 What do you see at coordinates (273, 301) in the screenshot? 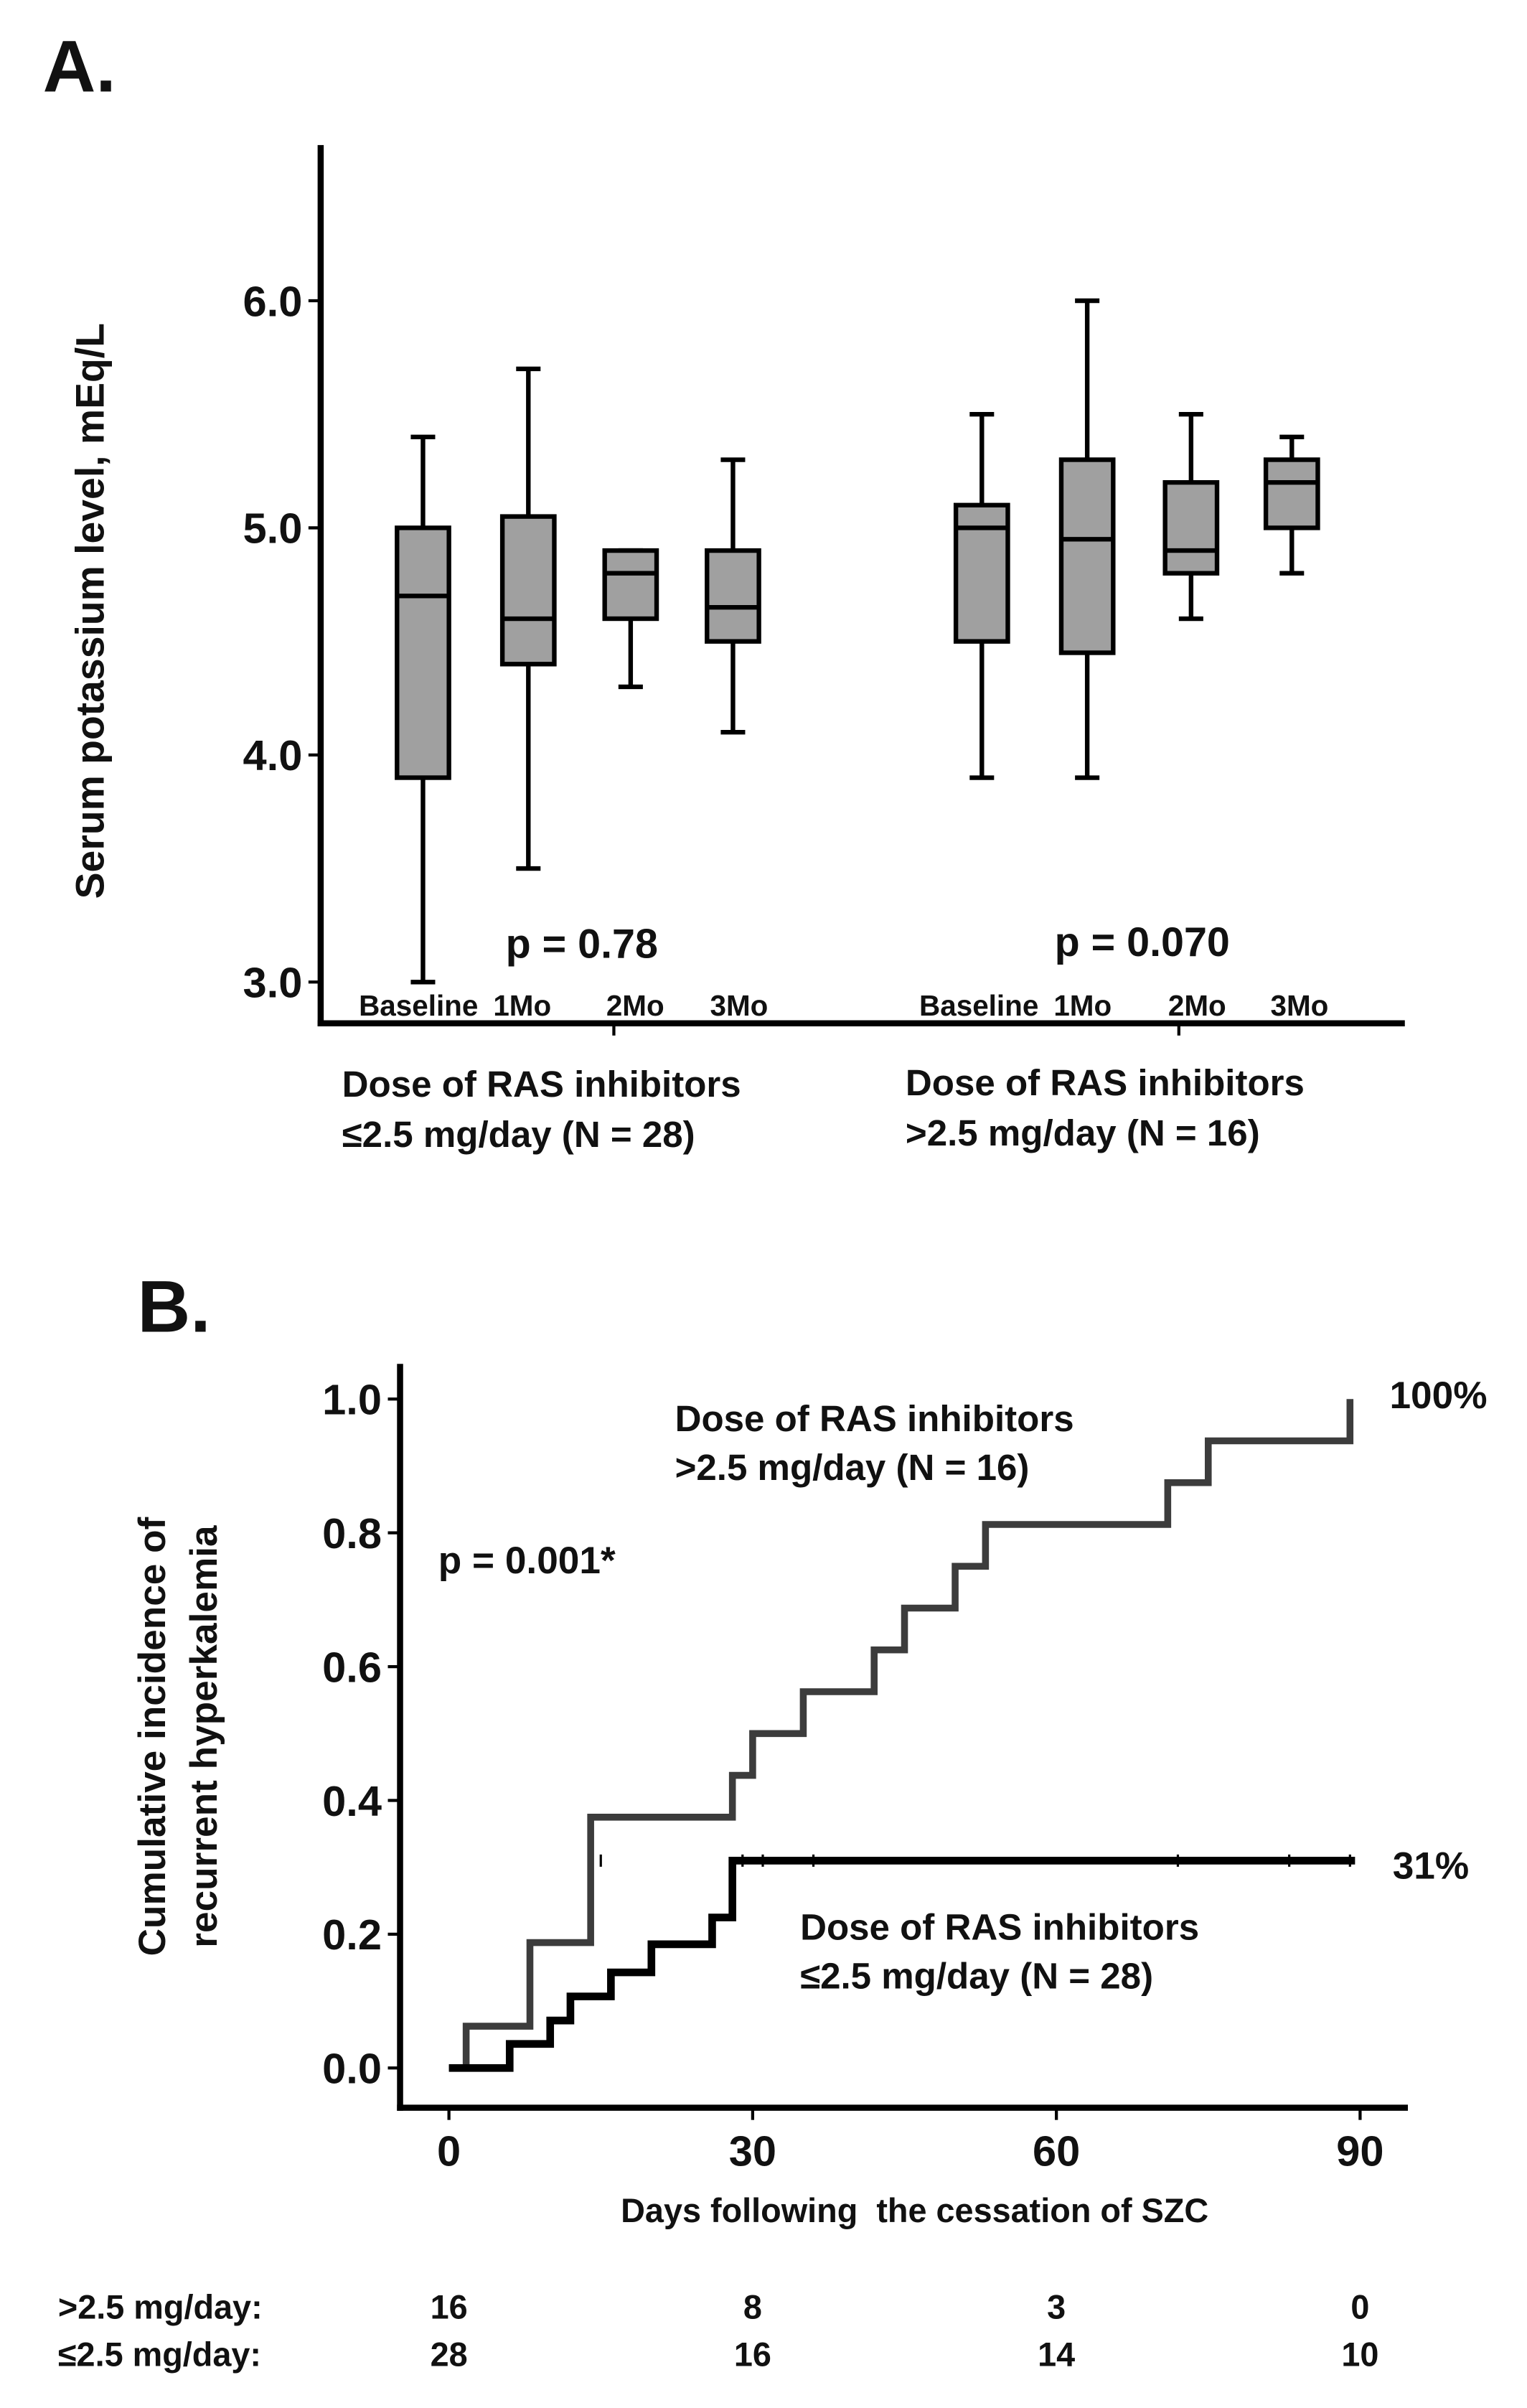
I see `y-tick-label: 6.0` at bounding box center [273, 301].